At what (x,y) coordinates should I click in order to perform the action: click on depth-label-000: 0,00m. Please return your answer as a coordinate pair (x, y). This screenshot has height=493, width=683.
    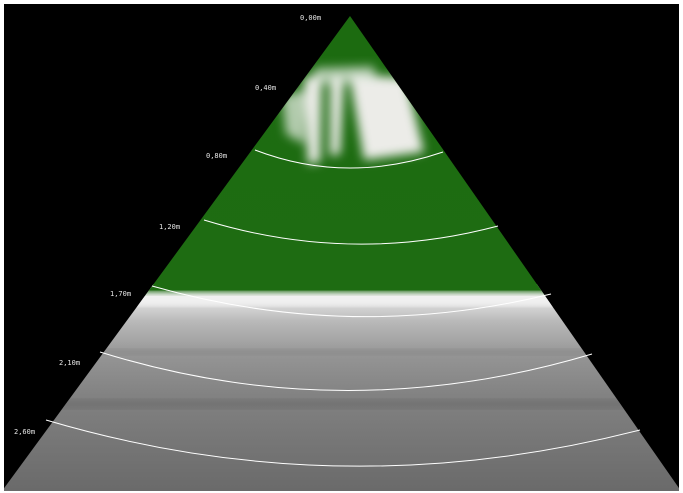
    Looking at the image, I should click on (310, 18).